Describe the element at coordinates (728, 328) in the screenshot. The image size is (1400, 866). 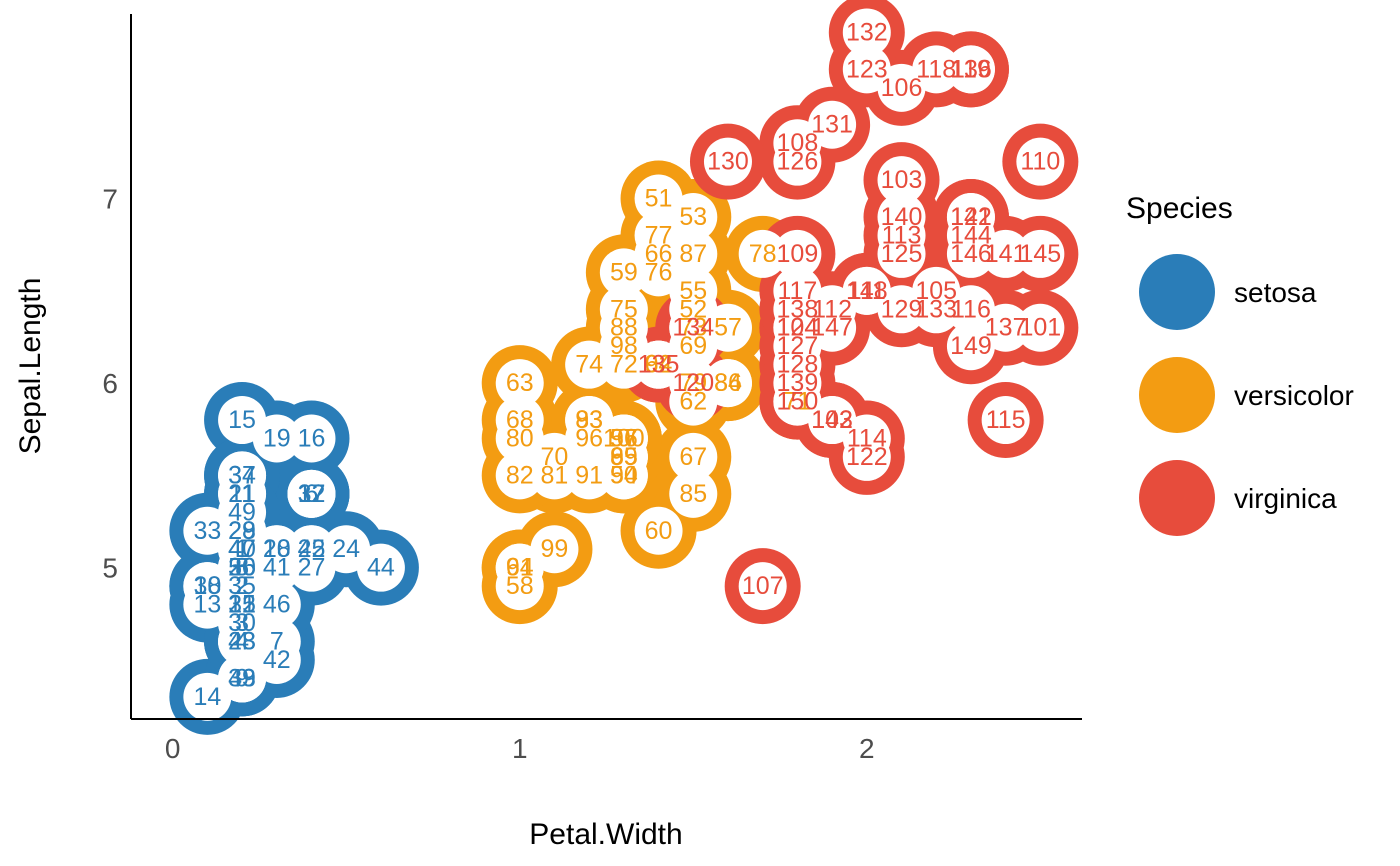
I see `point-57-label: 57` at that location.